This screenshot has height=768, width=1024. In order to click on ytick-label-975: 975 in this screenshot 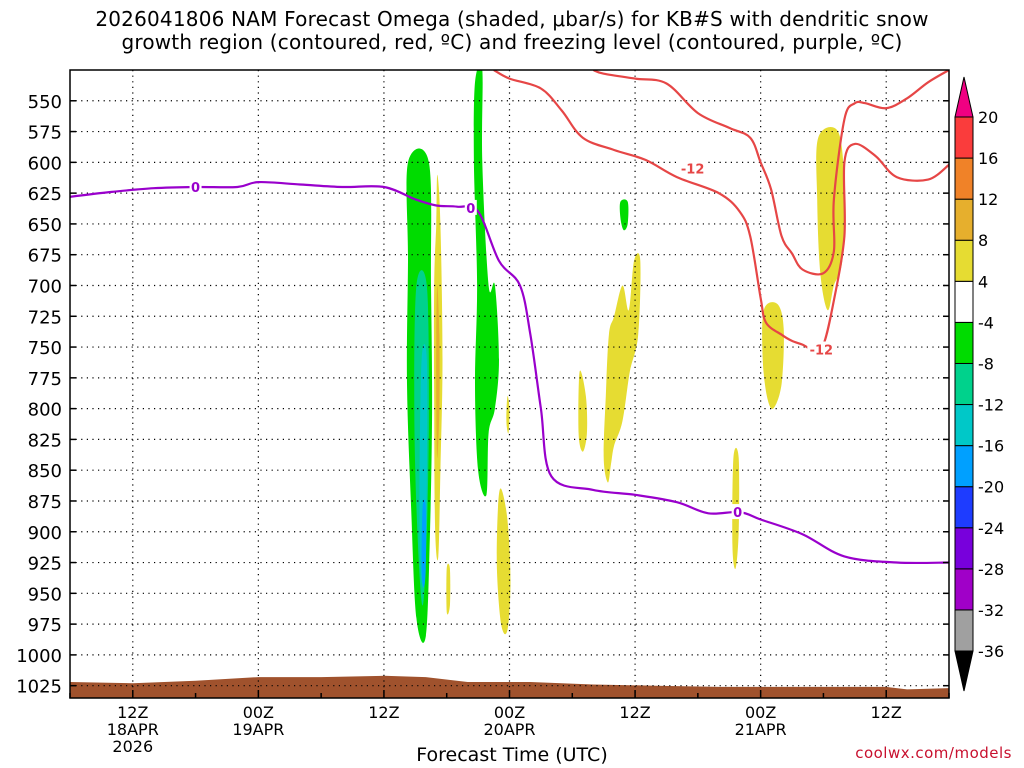, I will do `click(45, 625)`.